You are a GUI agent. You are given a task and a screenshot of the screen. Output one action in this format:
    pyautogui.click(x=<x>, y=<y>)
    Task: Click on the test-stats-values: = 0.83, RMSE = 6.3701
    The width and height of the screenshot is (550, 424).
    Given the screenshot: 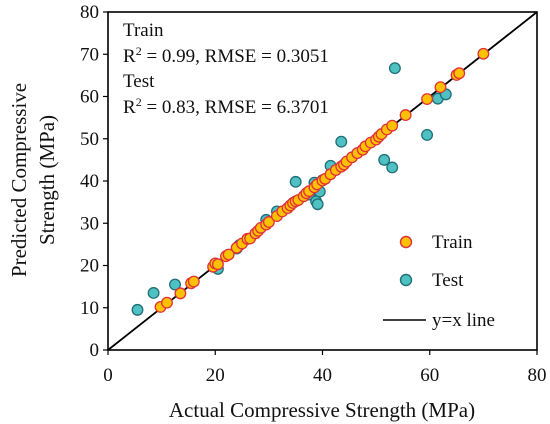 What is the action you would take?
    pyautogui.click(x=235, y=107)
    